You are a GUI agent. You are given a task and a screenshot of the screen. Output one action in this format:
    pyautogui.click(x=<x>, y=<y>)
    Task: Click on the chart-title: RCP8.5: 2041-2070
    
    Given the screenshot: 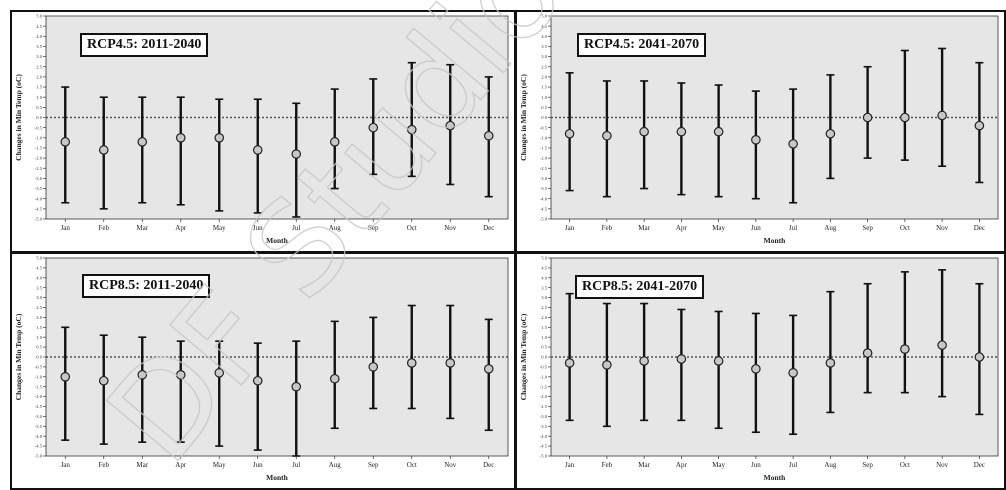 What is the action you would take?
    pyautogui.click(x=640, y=287)
    